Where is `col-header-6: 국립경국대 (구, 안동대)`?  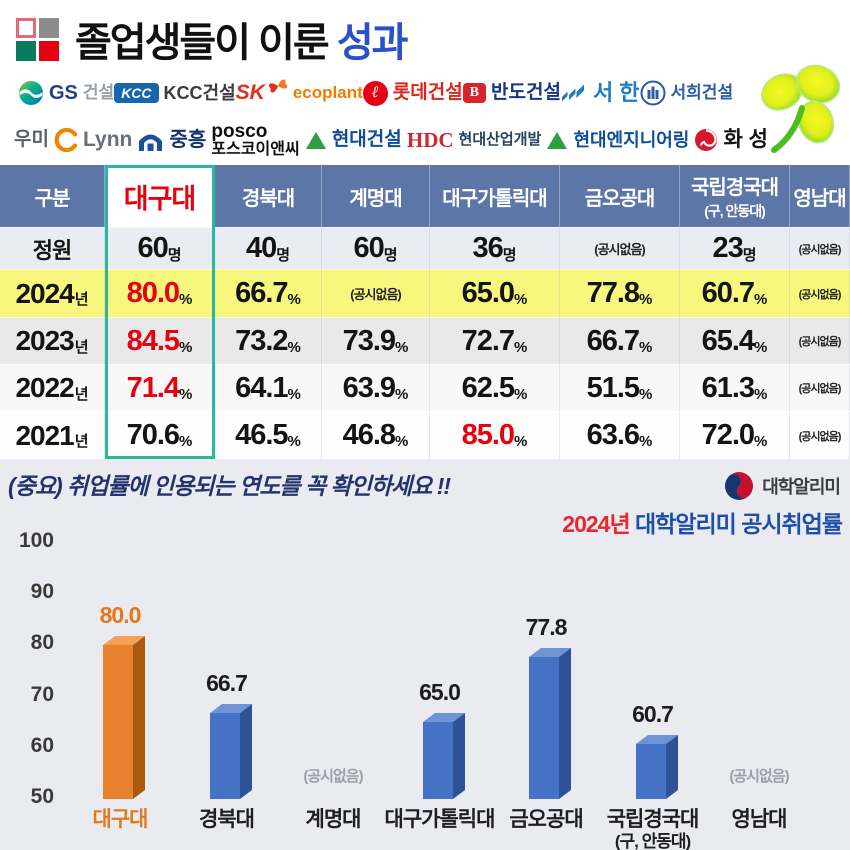
col-header-6: 국립경국대 (구, 안동대) is located at coordinates (735, 196).